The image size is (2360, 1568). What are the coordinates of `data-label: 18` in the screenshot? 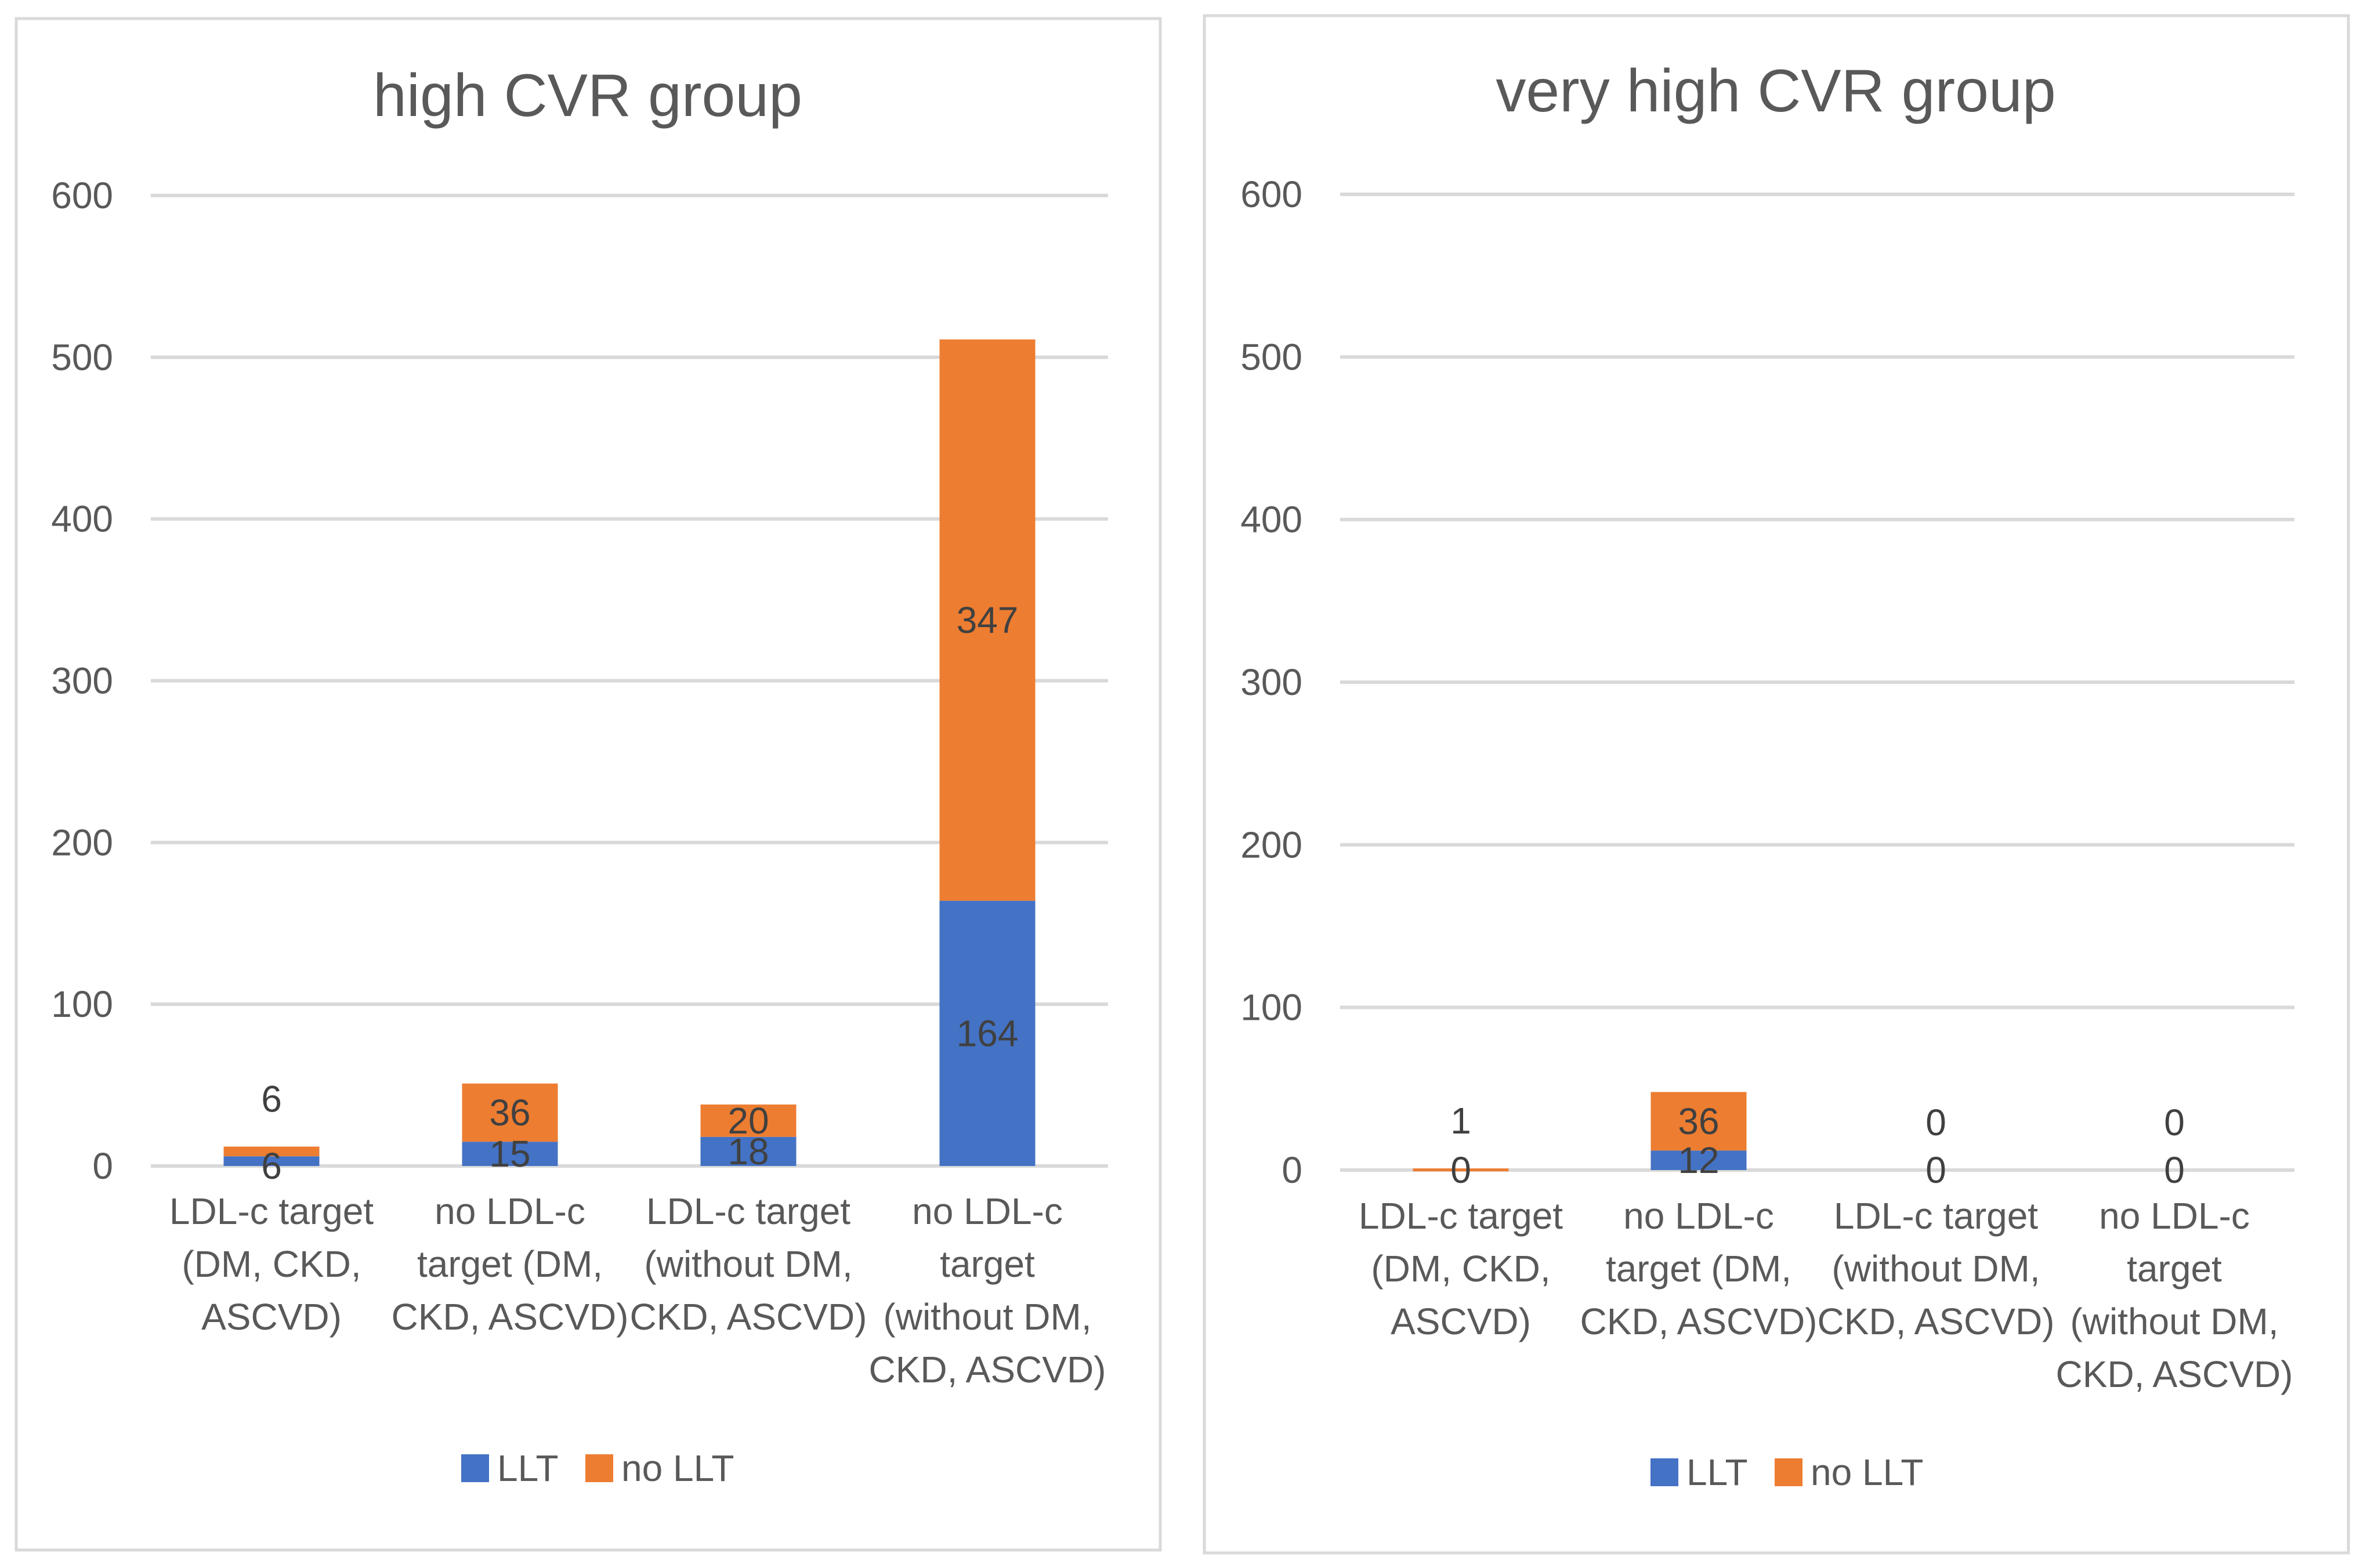 It's located at (748, 1151).